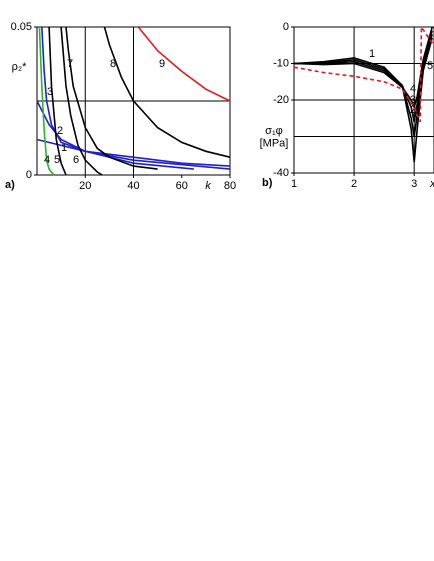  I want to click on x-axis-label: k, so click(208, 186).